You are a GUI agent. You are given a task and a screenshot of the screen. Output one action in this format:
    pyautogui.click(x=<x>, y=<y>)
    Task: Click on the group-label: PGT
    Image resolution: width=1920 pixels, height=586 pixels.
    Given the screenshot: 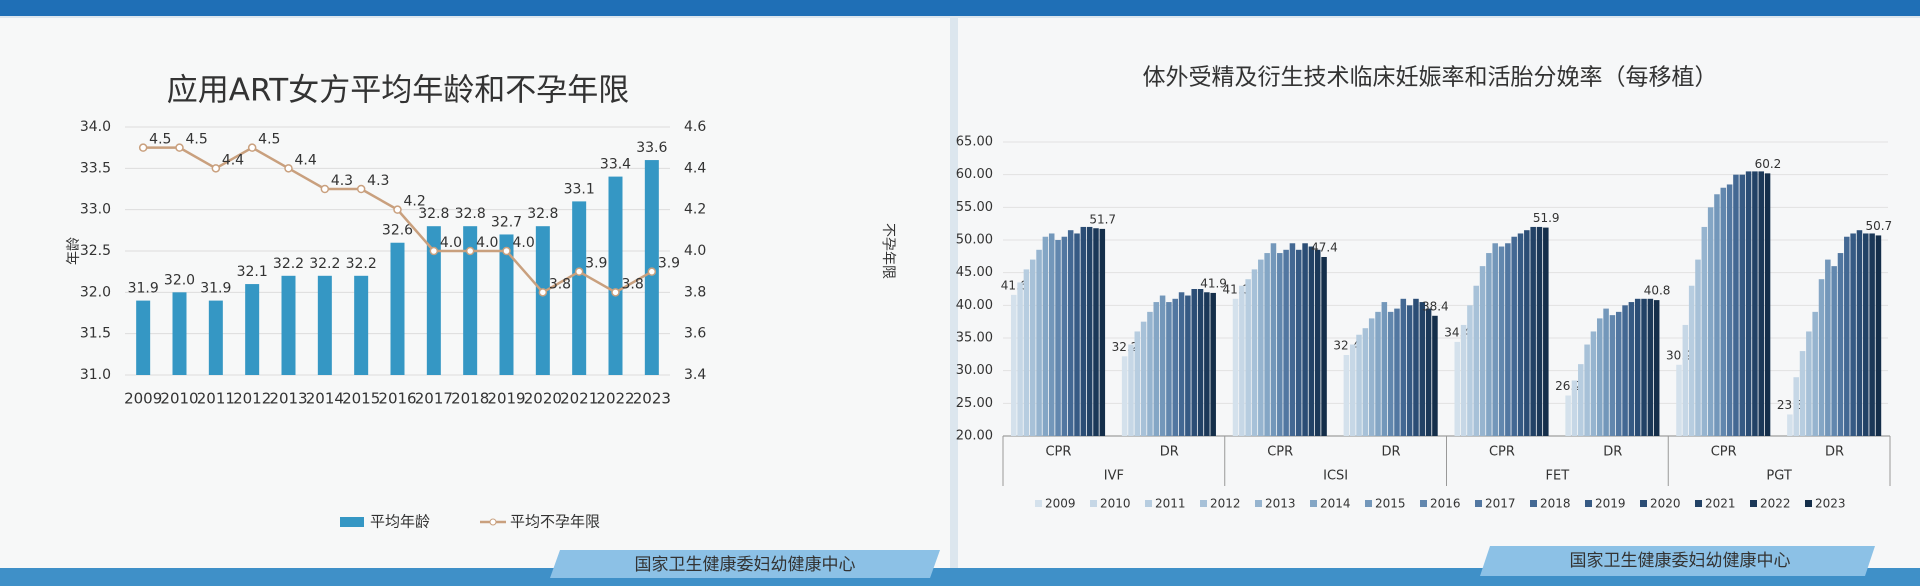 What is the action you would take?
    pyautogui.click(x=1778, y=476)
    